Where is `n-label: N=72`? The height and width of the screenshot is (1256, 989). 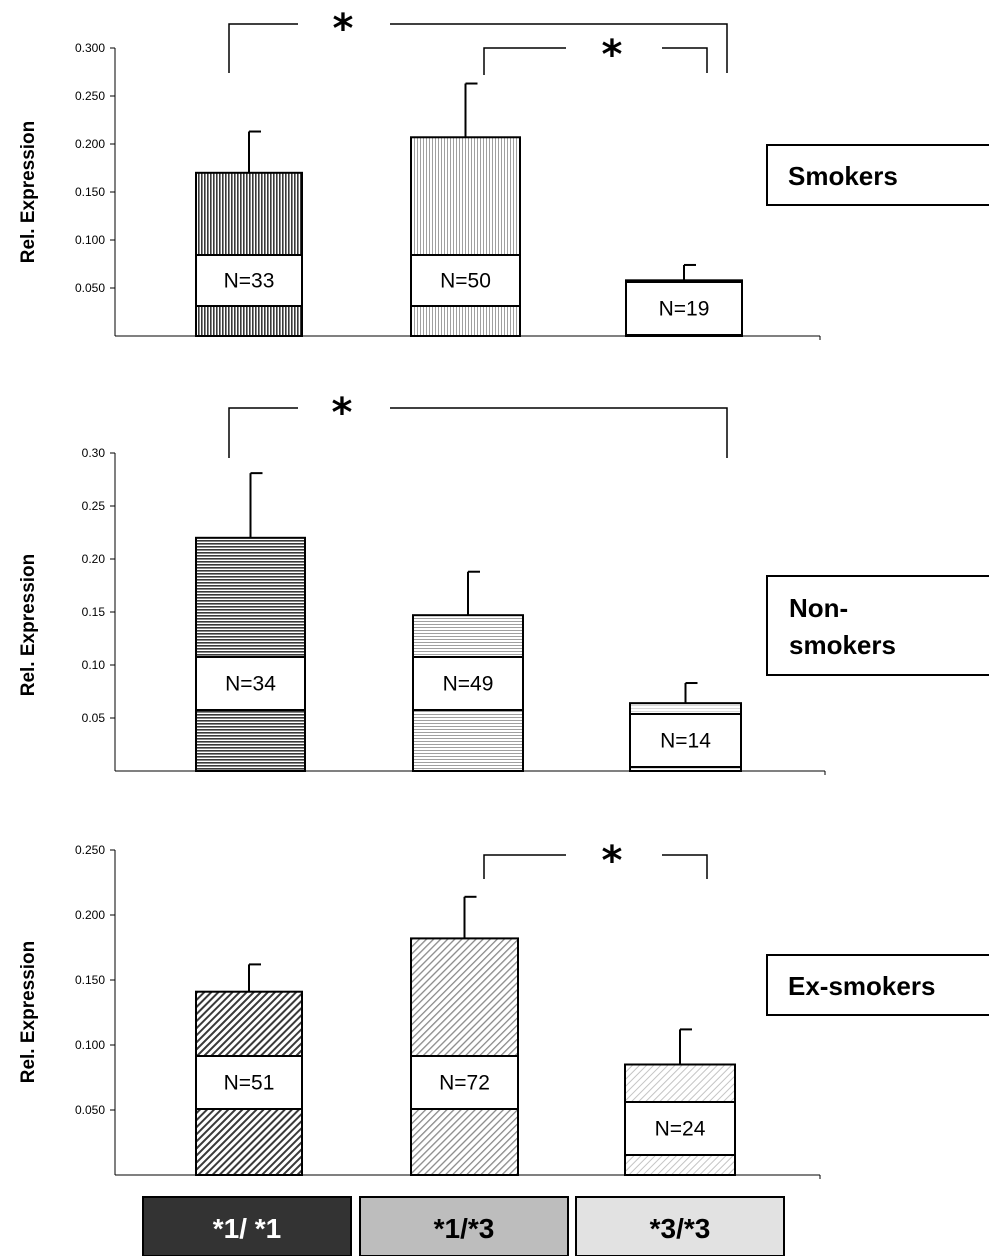 n-label: N=72 is located at coordinates (464, 1083).